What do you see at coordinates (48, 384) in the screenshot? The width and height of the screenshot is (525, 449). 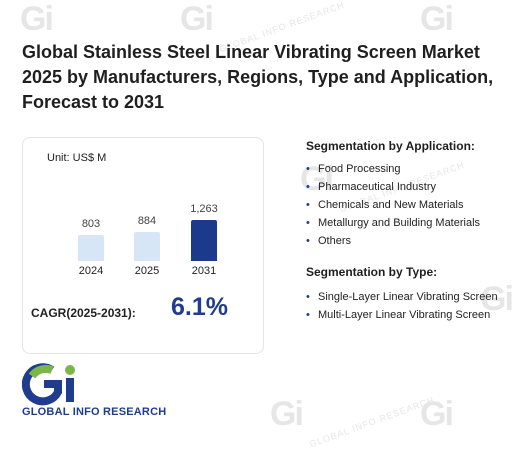 I see `logo-mark` at bounding box center [48, 384].